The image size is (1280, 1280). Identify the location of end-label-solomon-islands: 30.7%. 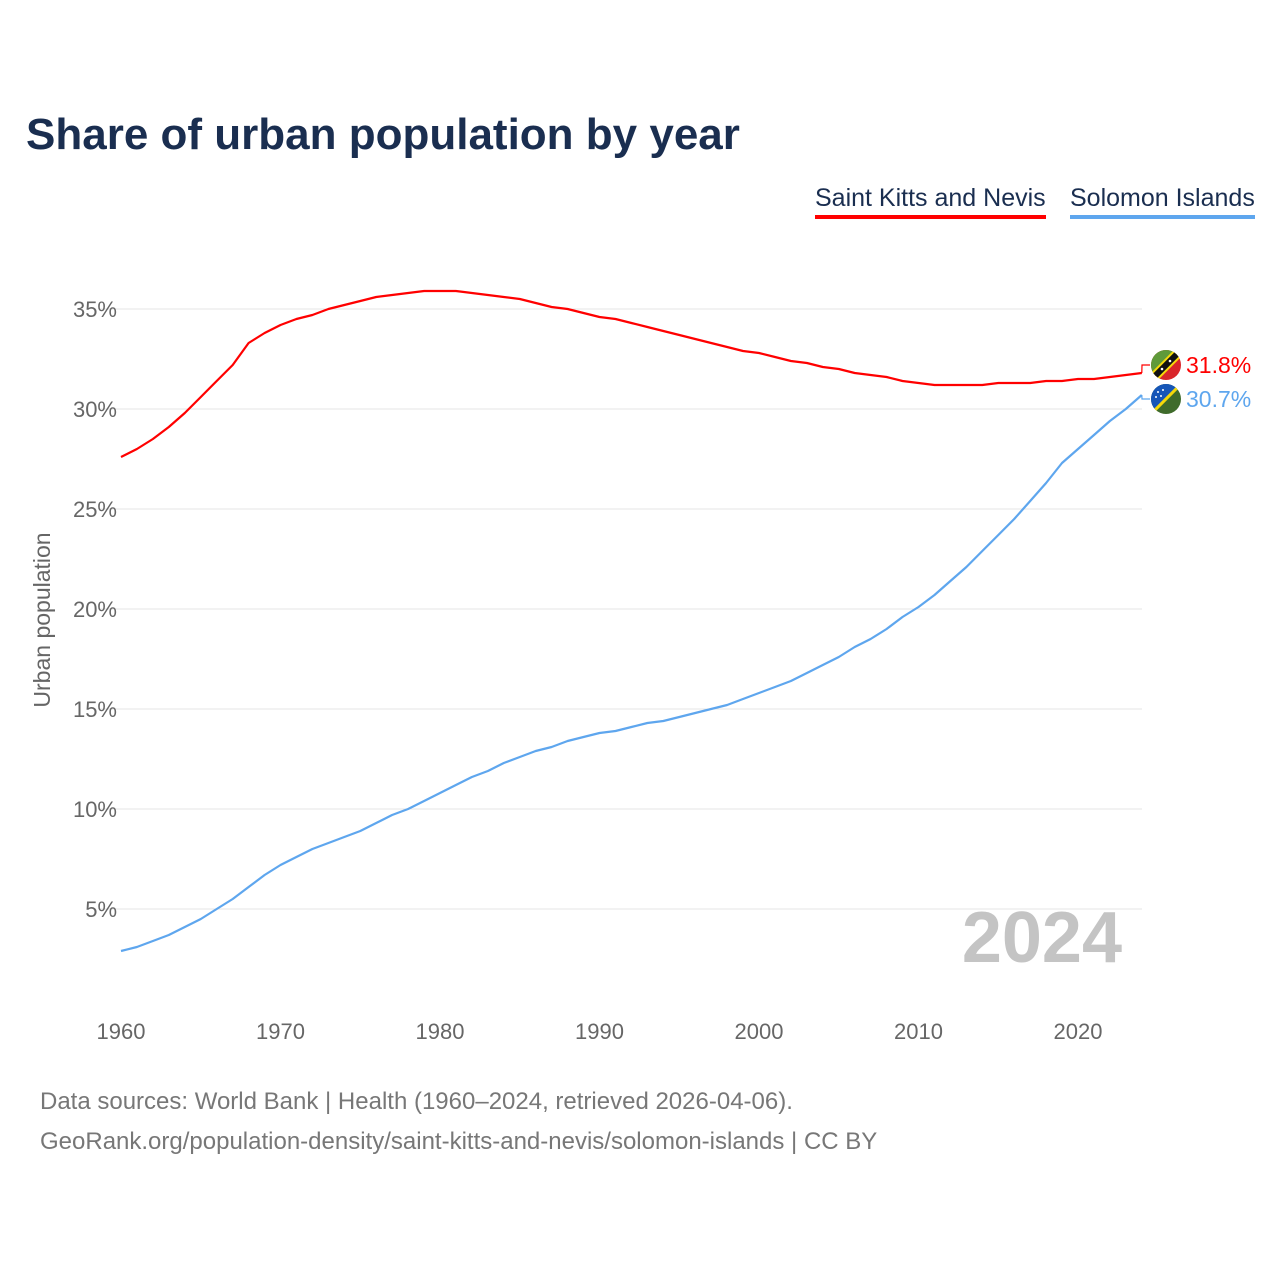
(1218, 399).